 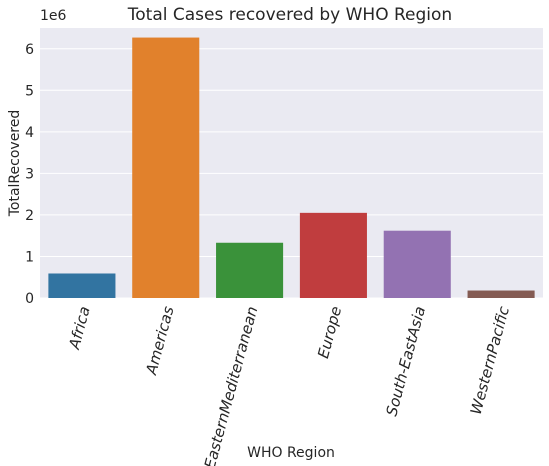 What do you see at coordinates (417, 264) in the screenshot?
I see `bar-south-eastasia` at bounding box center [417, 264].